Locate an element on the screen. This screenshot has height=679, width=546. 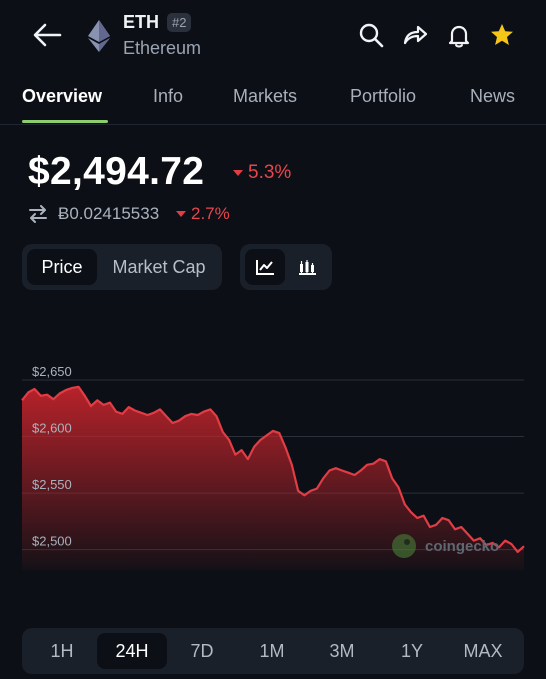
y-tick-label: $2,550 is located at coordinates (52, 484).